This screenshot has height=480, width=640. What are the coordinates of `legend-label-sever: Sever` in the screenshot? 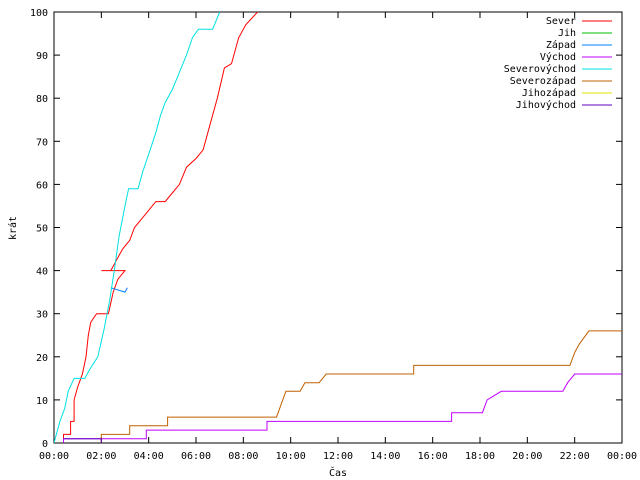 It's located at (561, 21).